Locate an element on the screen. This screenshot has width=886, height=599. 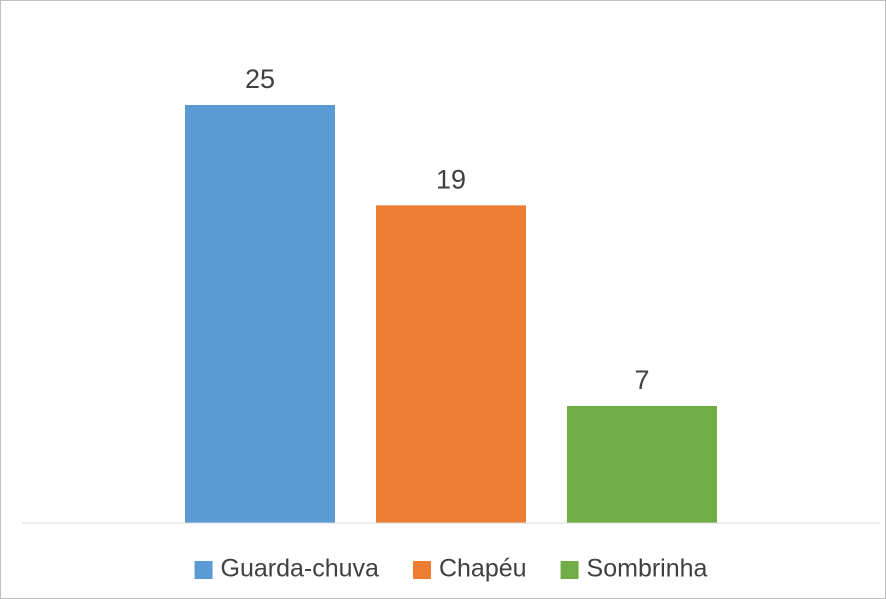
legend-label: Guarda-chuva is located at coordinates (300, 569).